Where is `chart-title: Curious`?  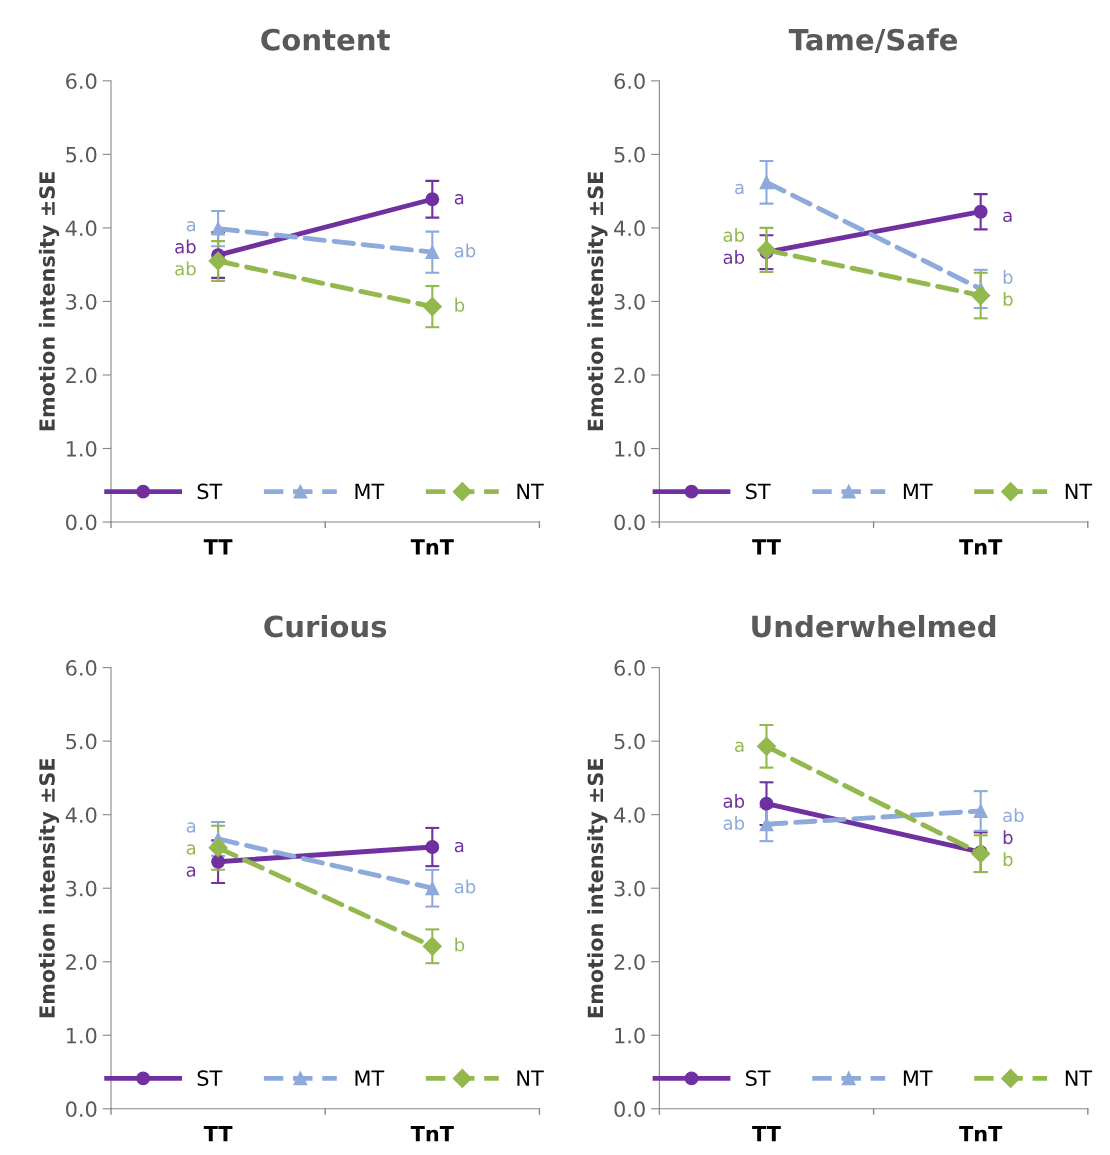
chart-title: Curious is located at coordinates (325, 626).